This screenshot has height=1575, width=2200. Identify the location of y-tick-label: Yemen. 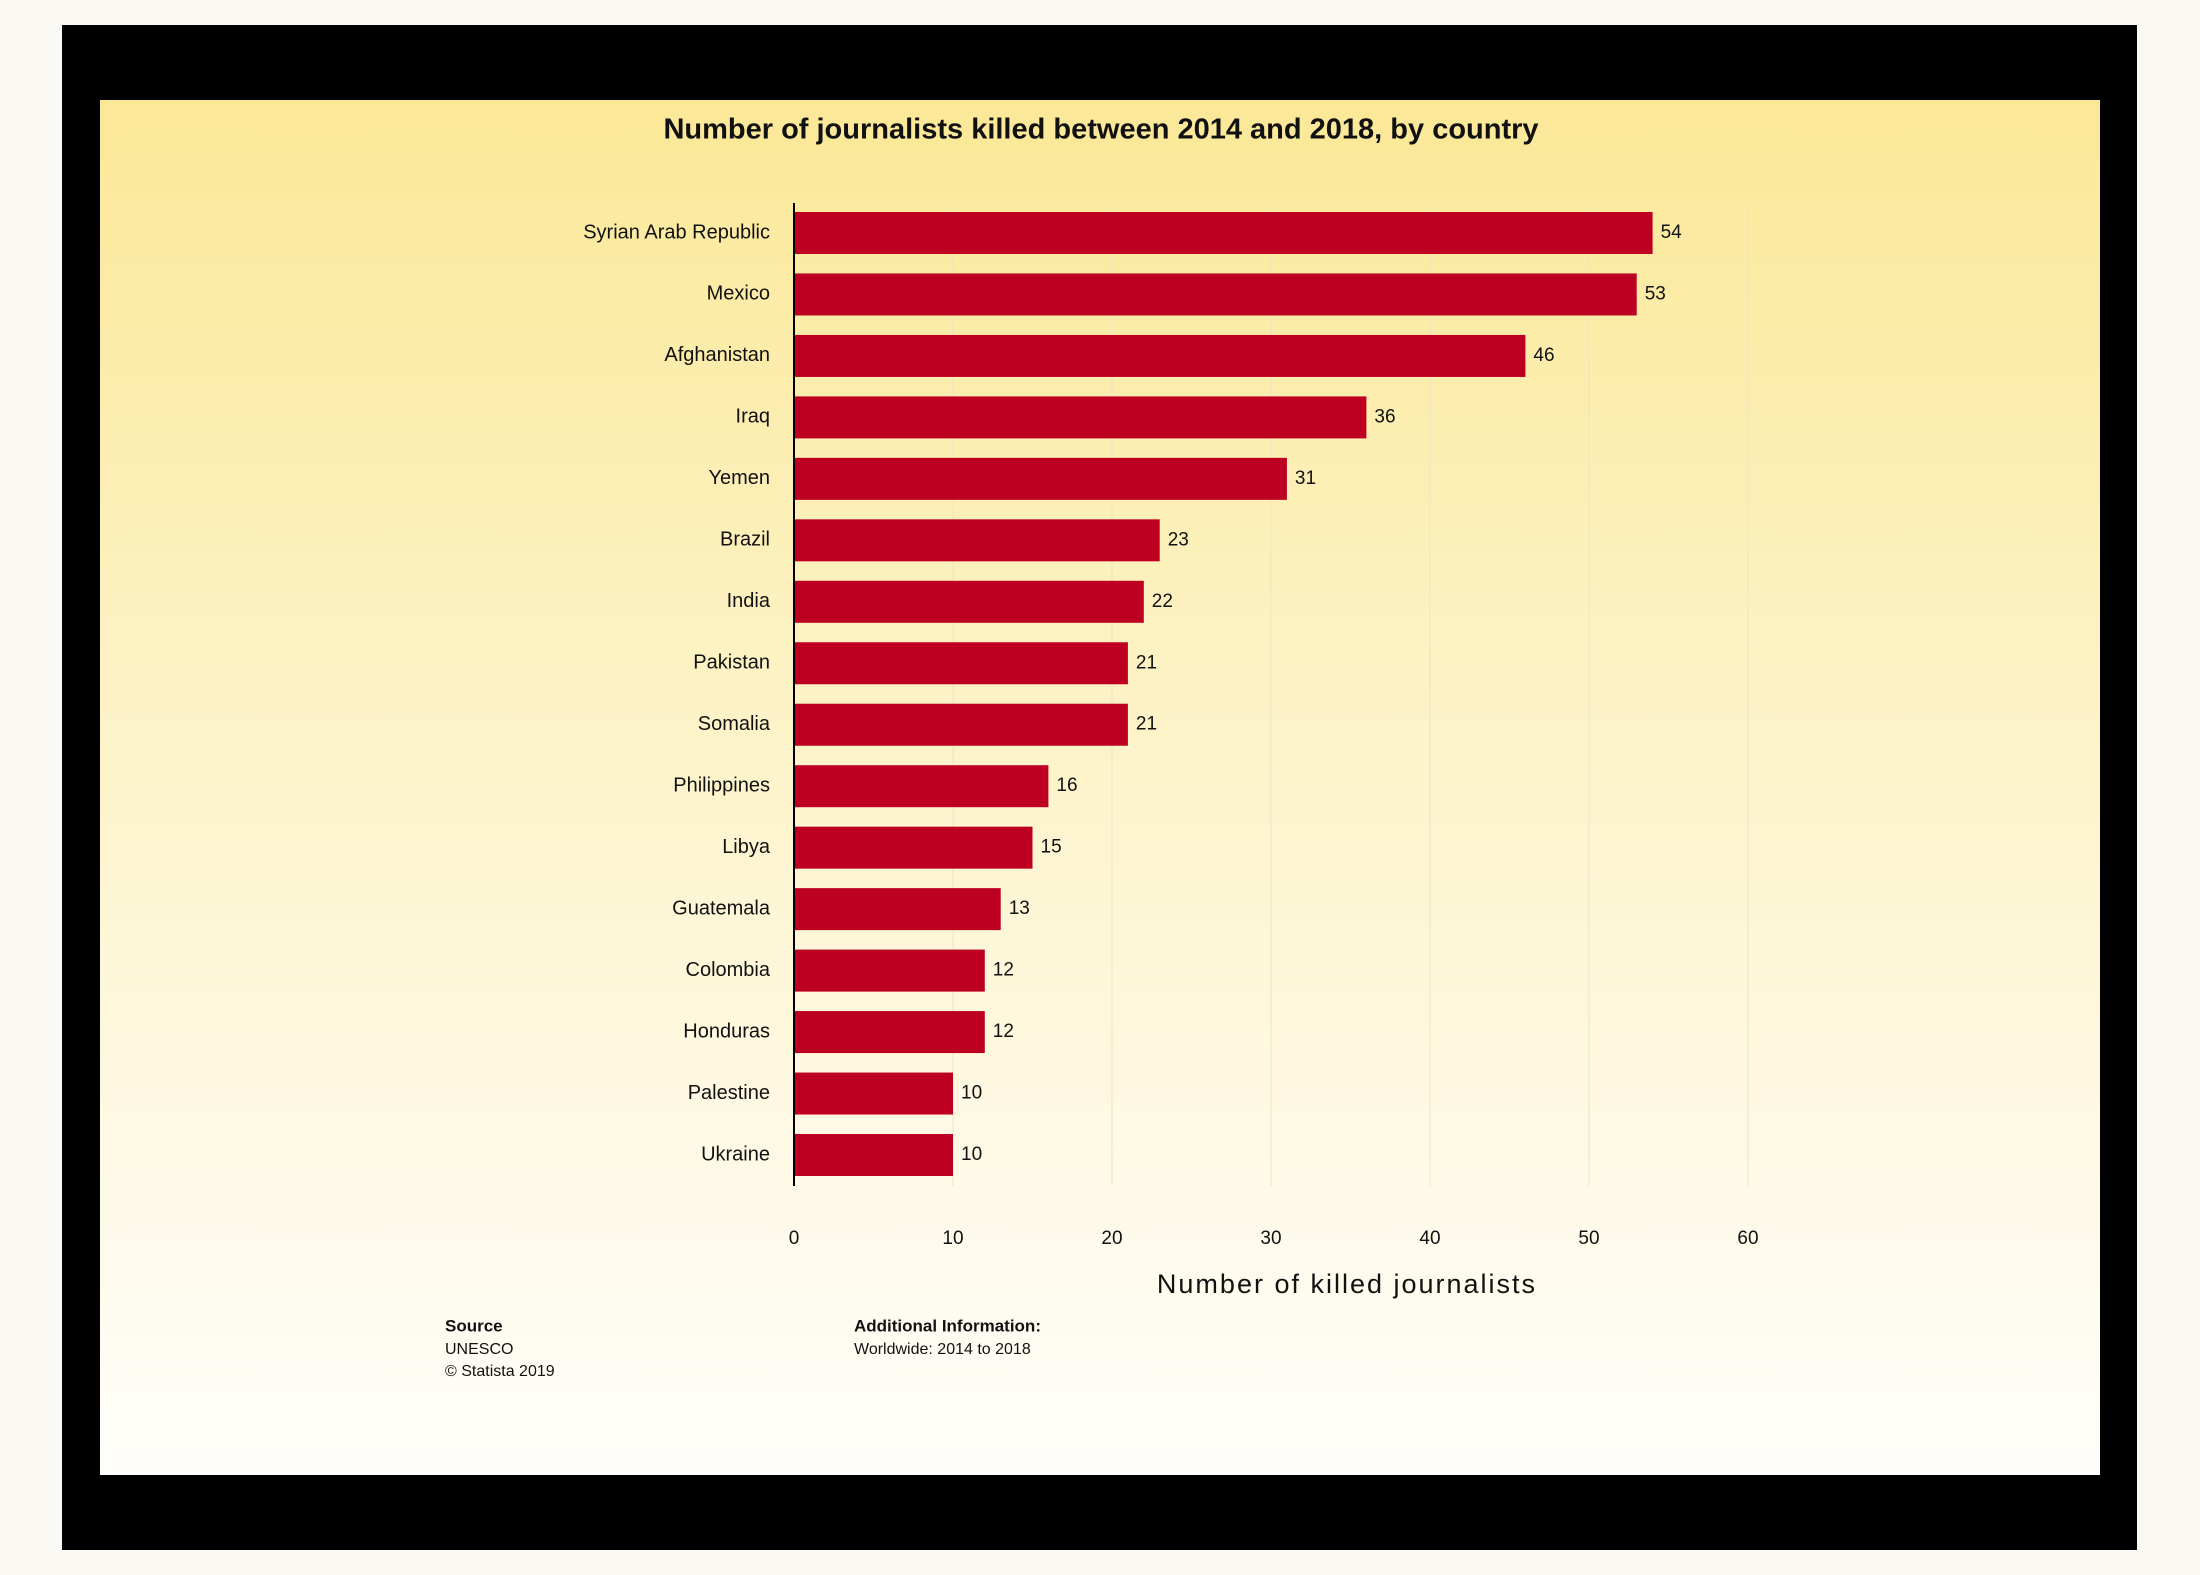
(739, 478).